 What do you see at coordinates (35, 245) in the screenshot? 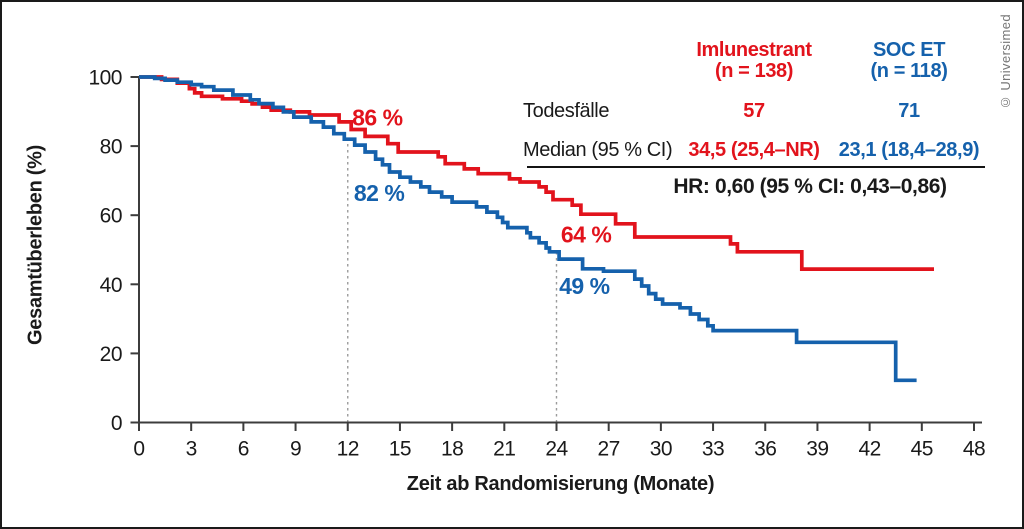
I see `y-axis-title: Gesamtüberleben (%)` at bounding box center [35, 245].